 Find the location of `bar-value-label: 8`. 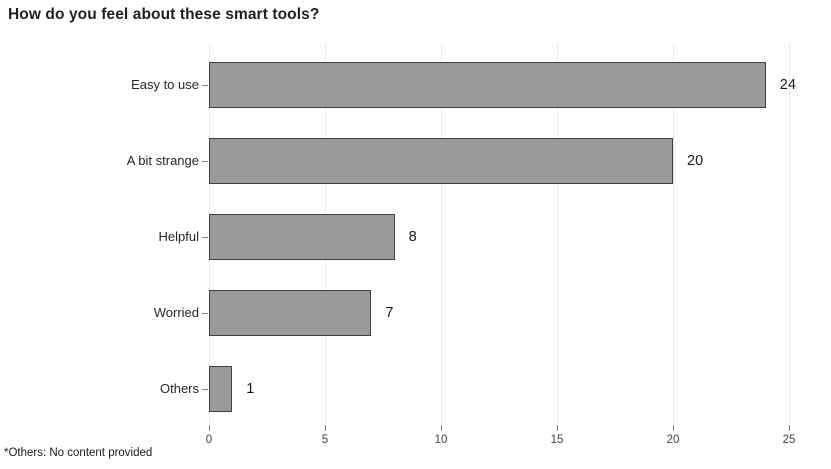

bar-value-label: 8 is located at coordinates (412, 237).